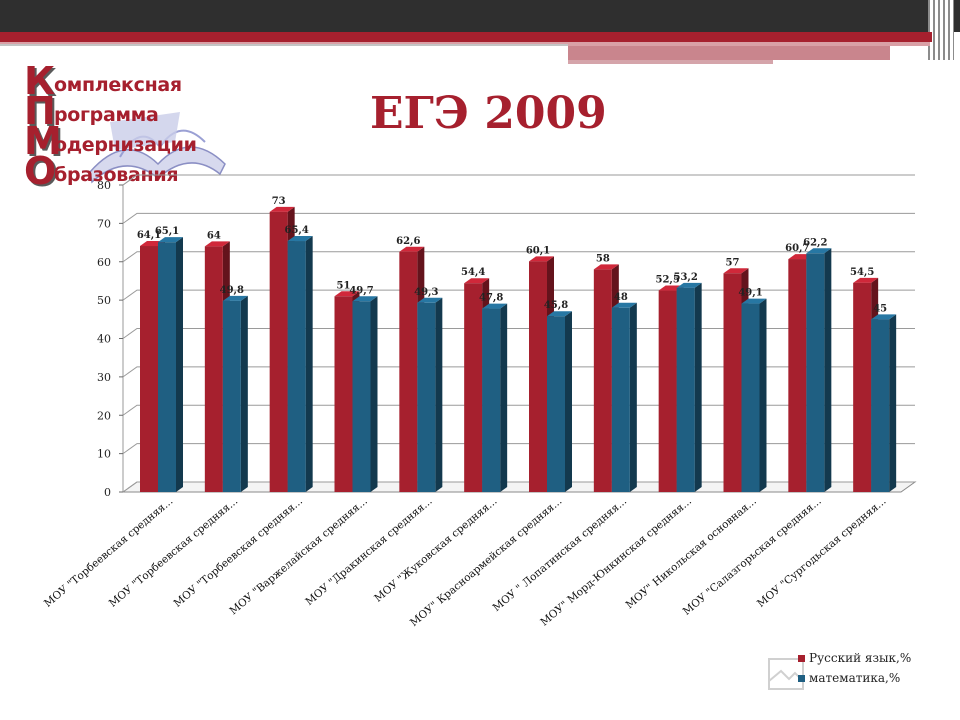 The image size is (960, 720). I want to click on y-tick-label: 30, so click(104, 377).